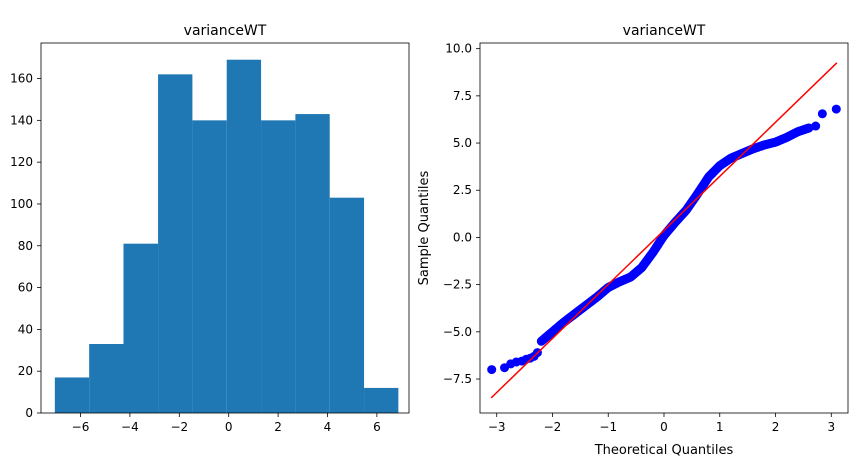 This screenshot has width=861, height=458. I want to click on histogram-y-ticks: 0 20 40 60 80 100 120 140 160, so click(25, 246).